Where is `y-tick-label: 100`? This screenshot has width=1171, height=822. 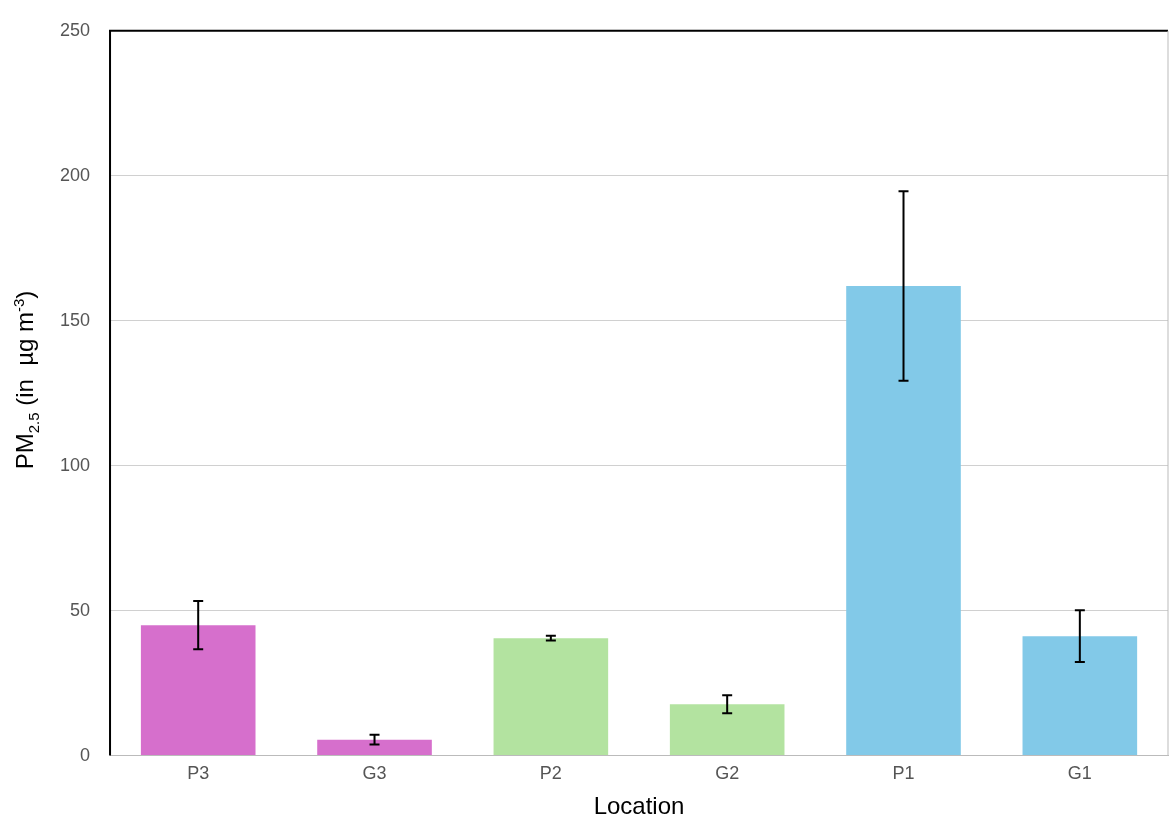 y-tick-label: 100 is located at coordinates (75, 464).